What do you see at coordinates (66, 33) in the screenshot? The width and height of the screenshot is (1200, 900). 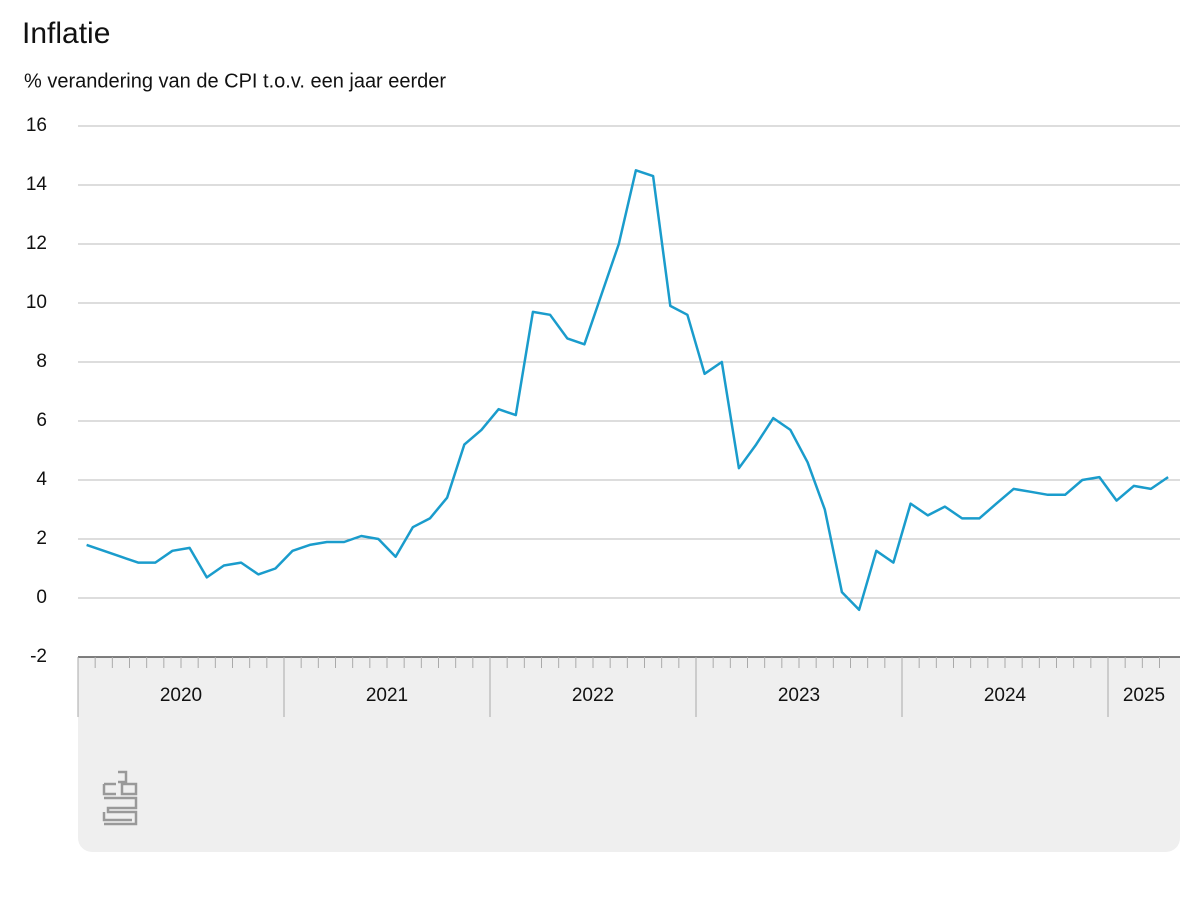 I see `chart-title: Inflatie` at bounding box center [66, 33].